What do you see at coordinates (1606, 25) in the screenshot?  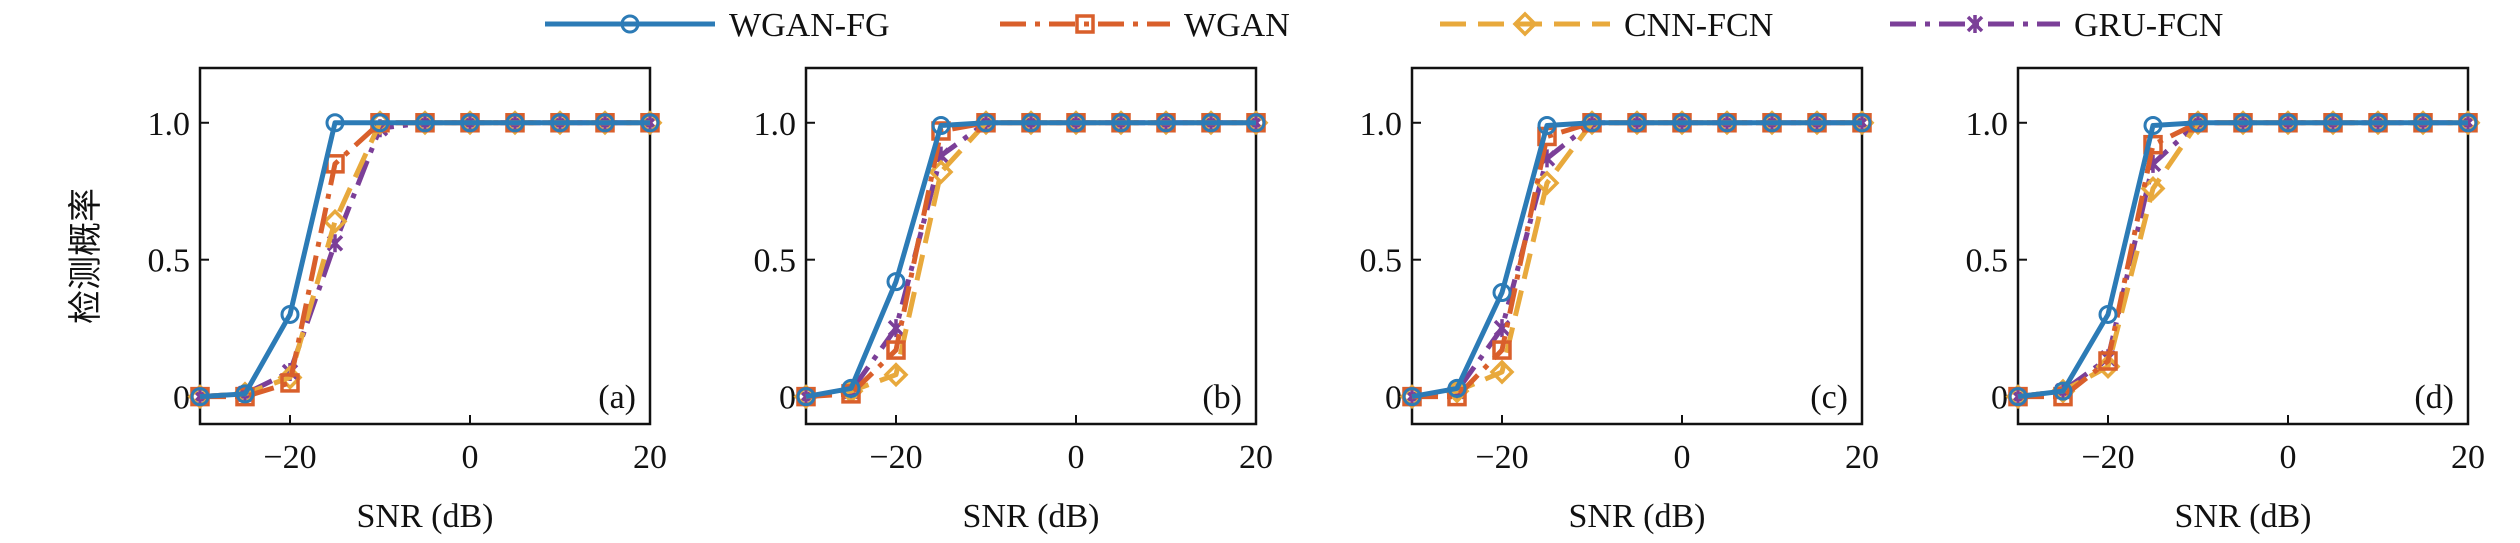 I see `legend-item-cnn-fcn: CNN-FCN` at bounding box center [1606, 25].